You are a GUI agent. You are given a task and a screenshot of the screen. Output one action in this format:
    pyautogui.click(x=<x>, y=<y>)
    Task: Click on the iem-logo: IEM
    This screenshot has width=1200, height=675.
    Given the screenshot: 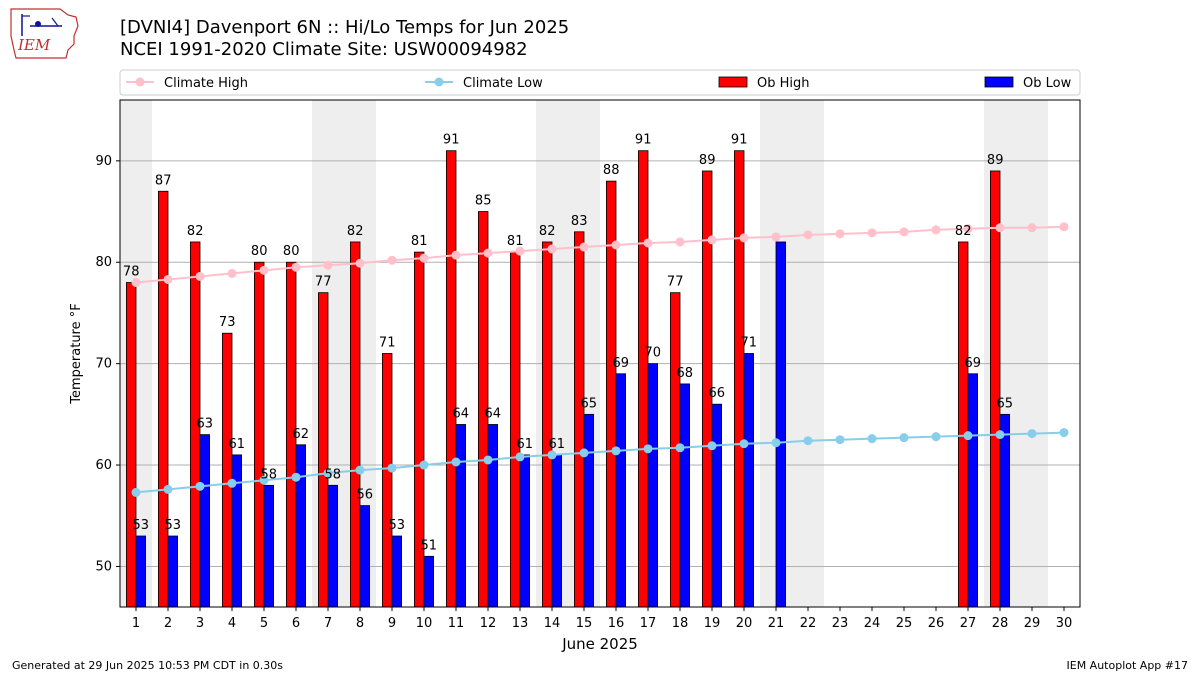 What is the action you would take?
    pyautogui.click(x=44, y=33)
    